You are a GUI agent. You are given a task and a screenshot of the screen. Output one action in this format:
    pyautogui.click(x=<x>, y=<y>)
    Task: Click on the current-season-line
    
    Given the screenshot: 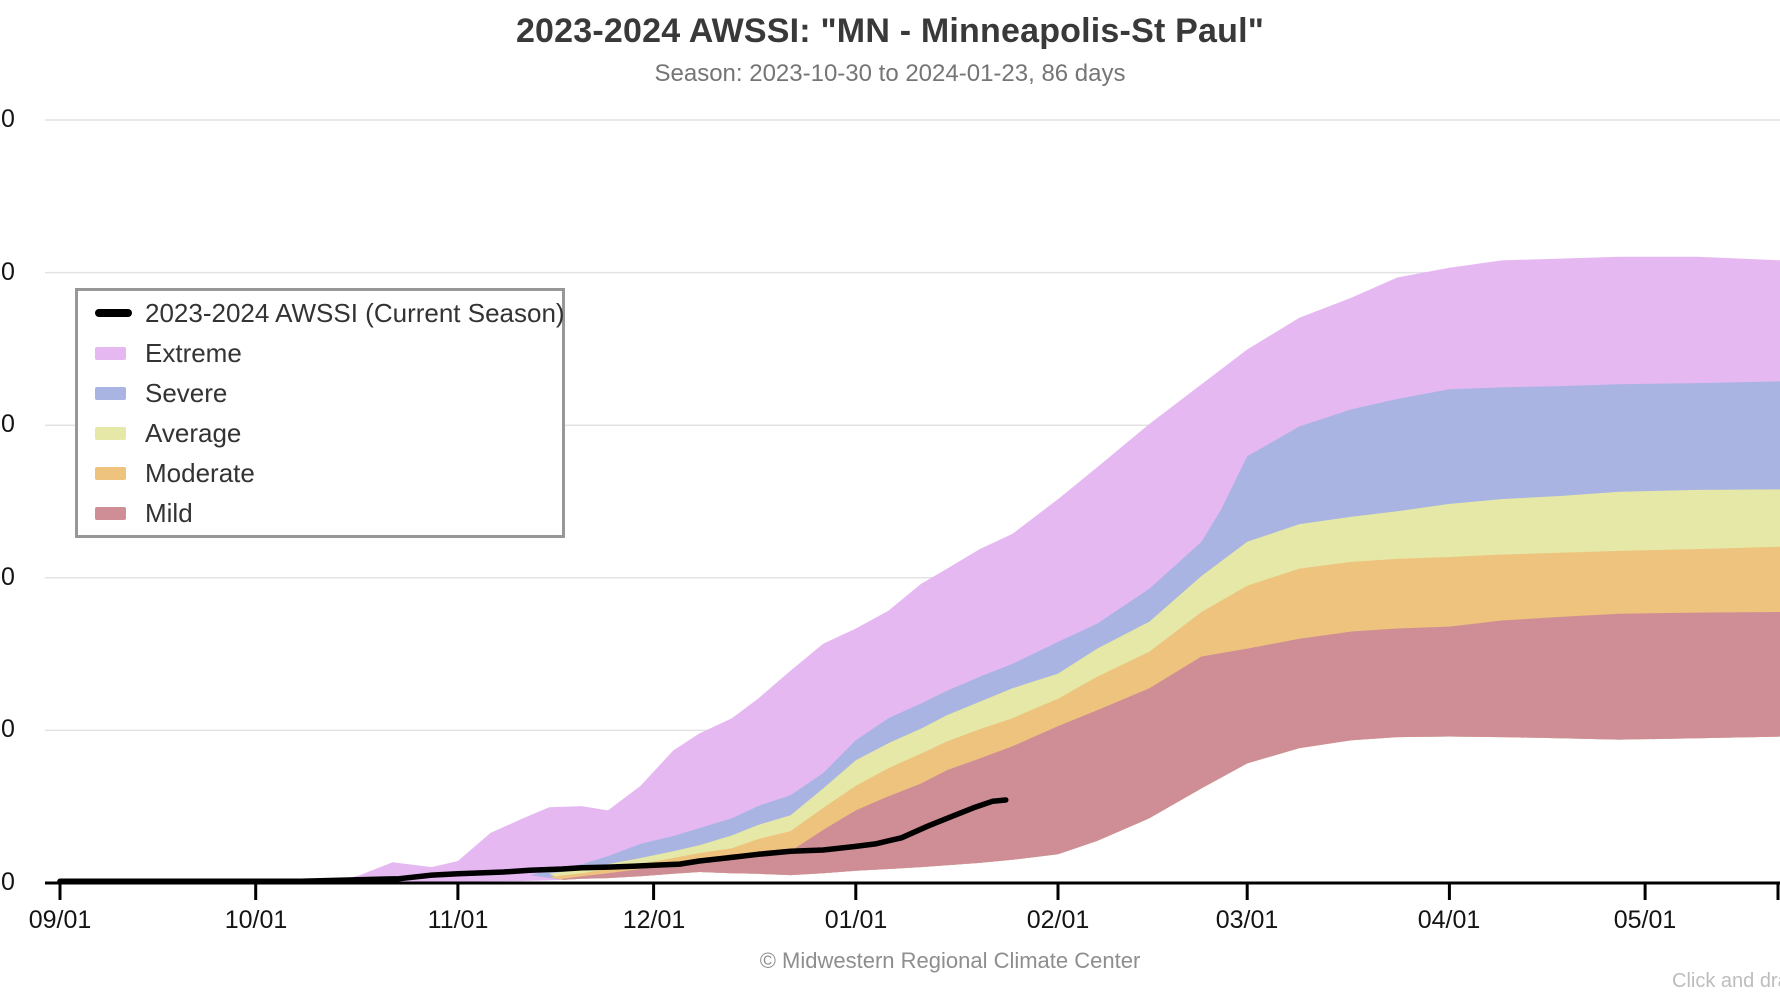 What is the action you would take?
    pyautogui.click(x=533, y=840)
    